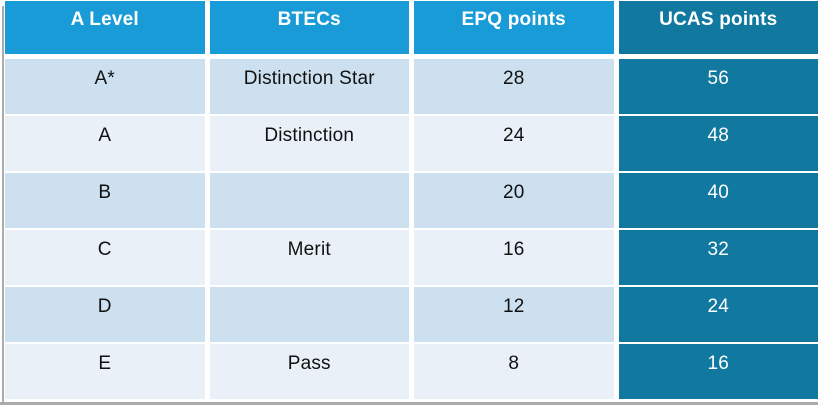 This screenshot has width=818, height=405. What do you see at coordinates (514, 29) in the screenshot?
I see `header-epq-points: EPQ points` at bounding box center [514, 29].